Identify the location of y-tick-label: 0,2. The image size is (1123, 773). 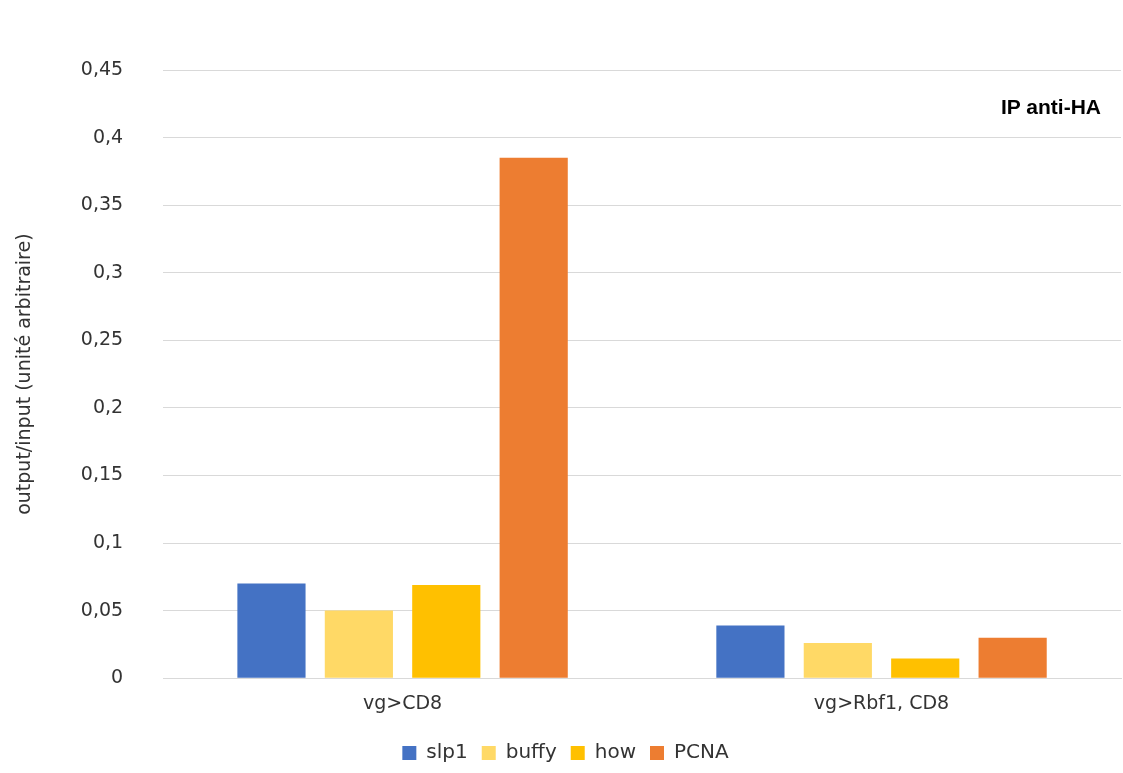
(108, 405).